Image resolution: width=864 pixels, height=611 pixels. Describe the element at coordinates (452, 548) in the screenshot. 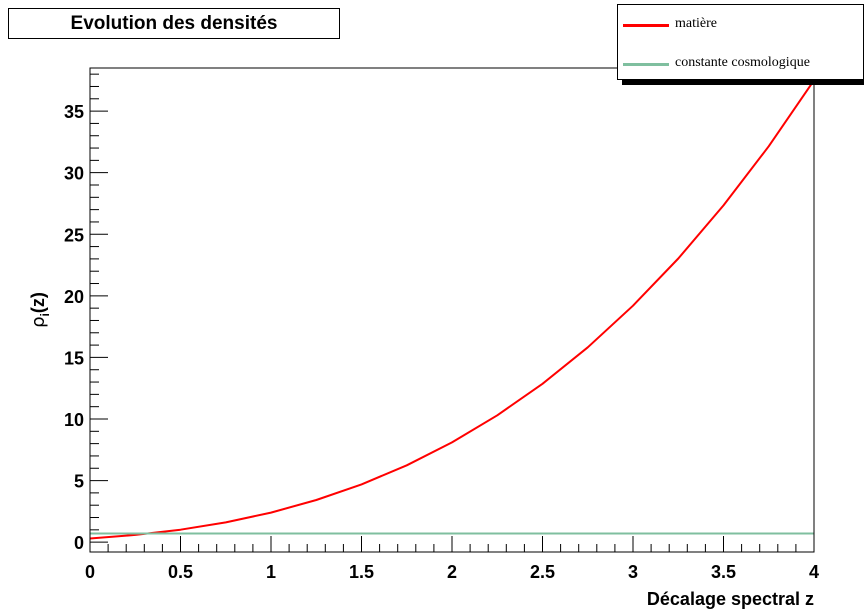

I see `x-minor-ticks` at that location.